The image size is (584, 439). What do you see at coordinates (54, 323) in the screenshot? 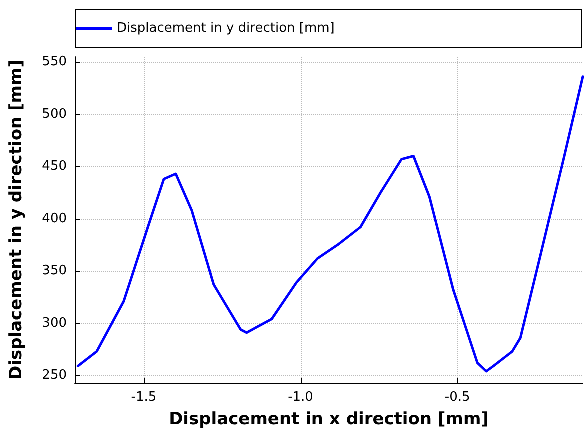
I see `y-tick-label: 300` at bounding box center [54, 323].